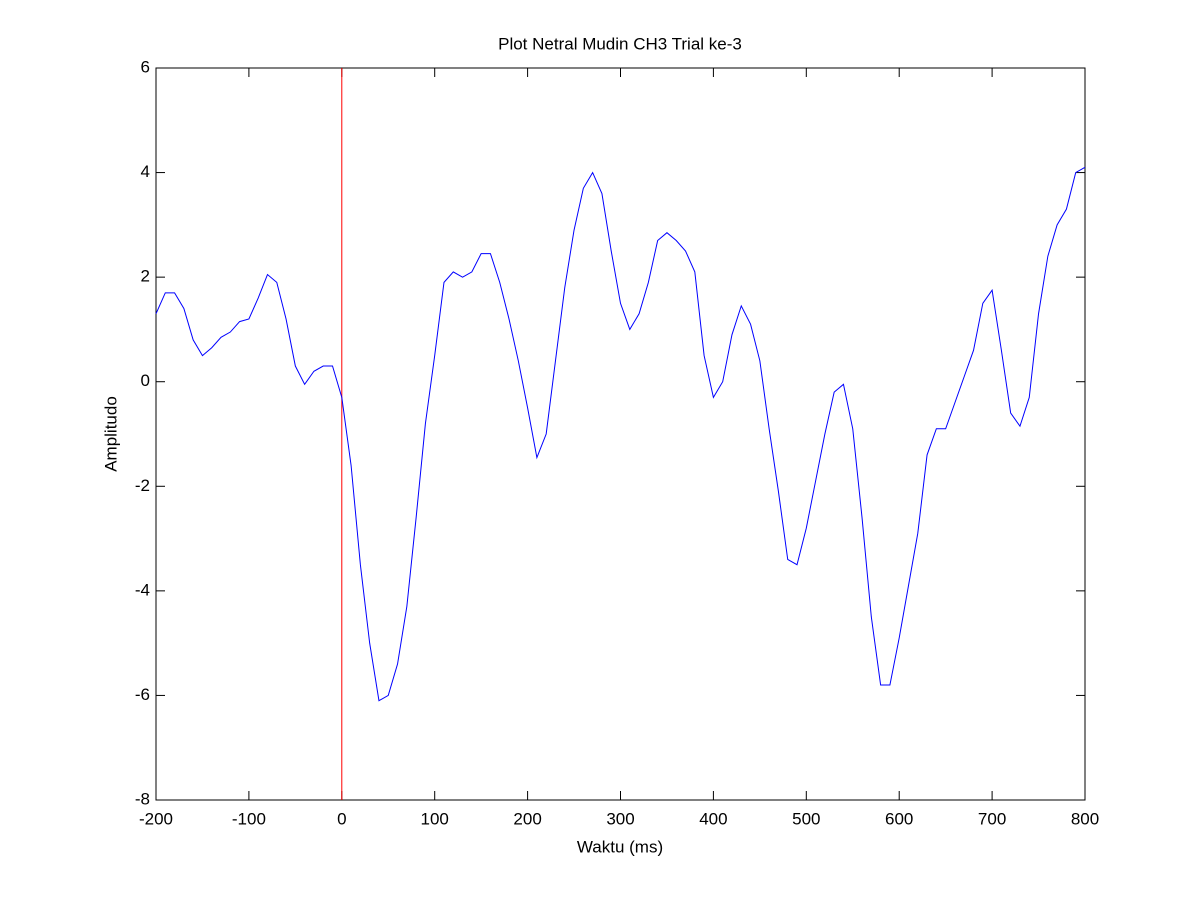  Describe the element at coordinates (142, 694) in the screenshot. I see `y-tick-label: -6` at that location.